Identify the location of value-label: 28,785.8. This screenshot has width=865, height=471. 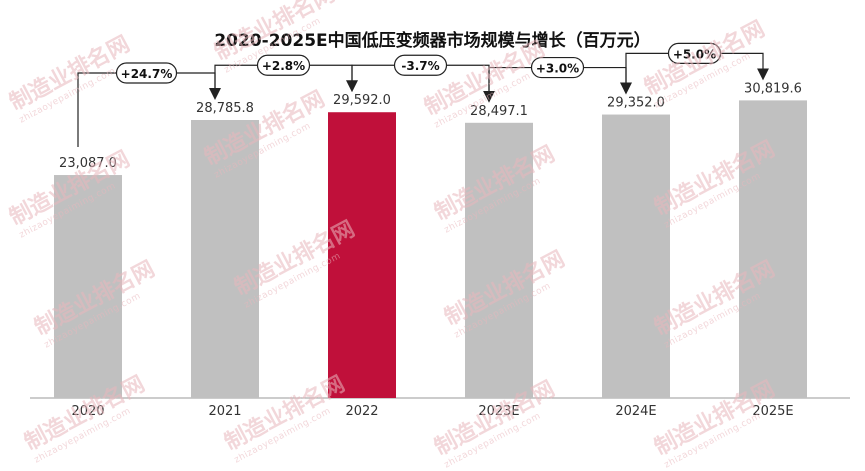
(225, 108).